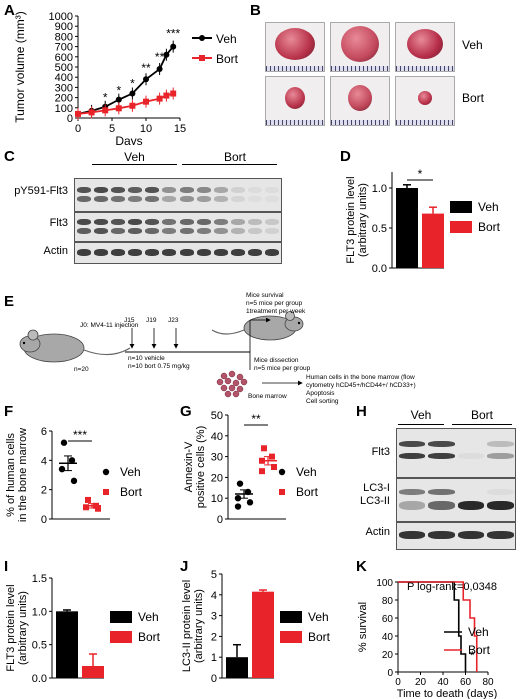 This screenshot has height=699, width=520. Describe the element at coordinates (64, 78) in the screenshot. I see `y-tick-label: 400` at that location.